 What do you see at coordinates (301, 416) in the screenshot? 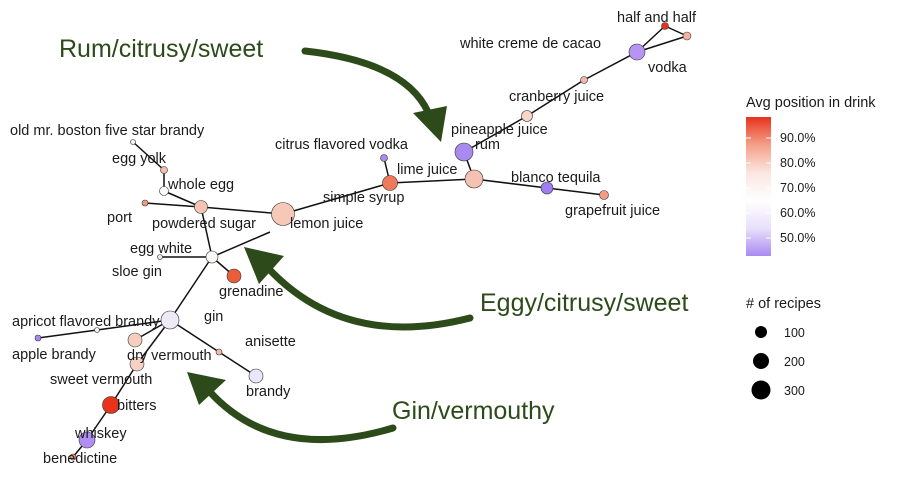
I see `arrow-gin-callout` at bounding box center [301, 416].